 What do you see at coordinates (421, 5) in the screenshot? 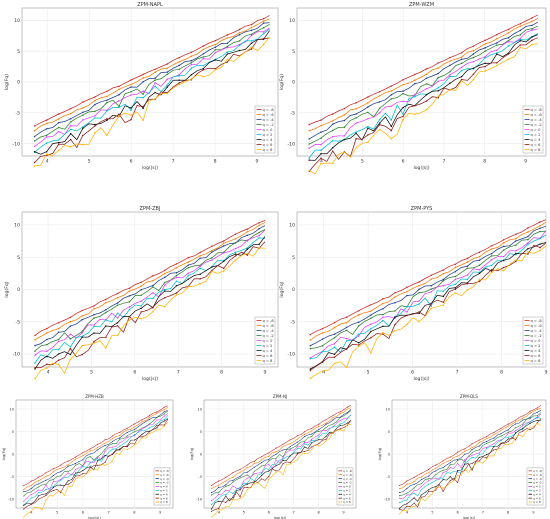
I see `chart-title: ZPM-WZM` at bounding box center [421, 5].